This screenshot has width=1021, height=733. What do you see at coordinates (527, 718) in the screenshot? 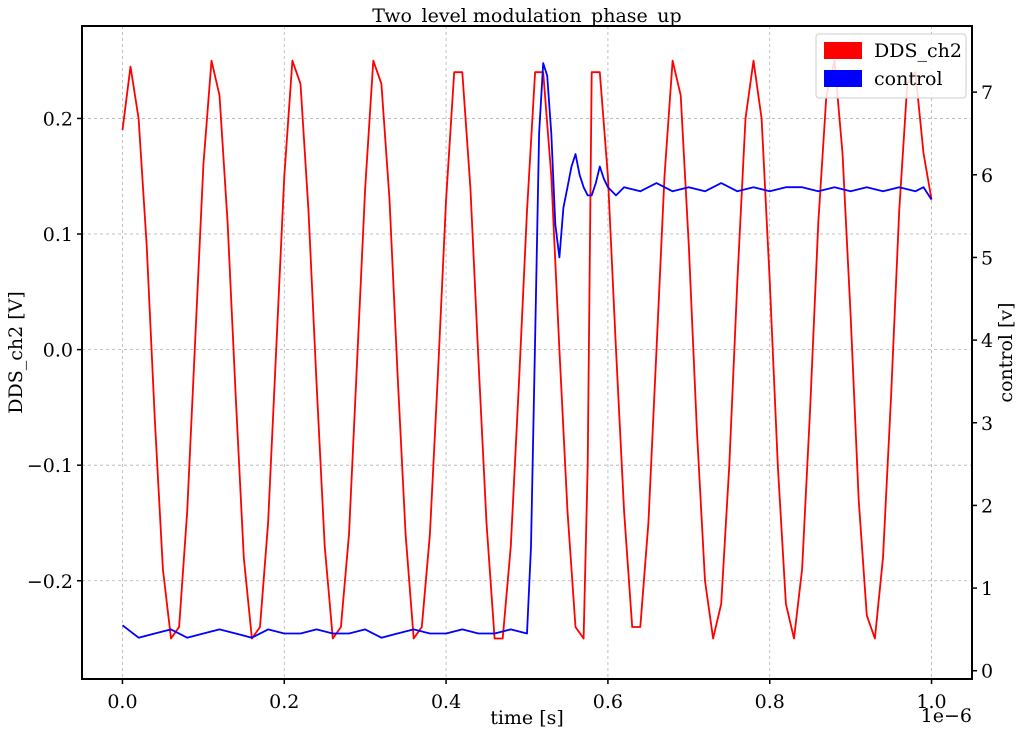
I see `x-axis-label: time [s]` at bounding box center [527, 718].